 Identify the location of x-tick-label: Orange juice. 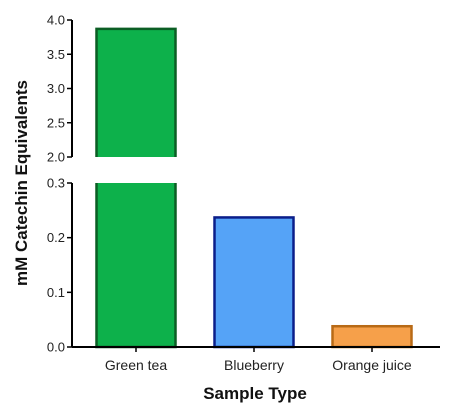
(372, 365).